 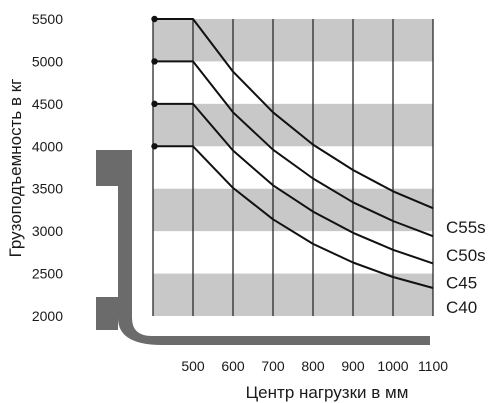 What do you see at coordinates (47, 61) in the screenshot?
I see `y-tick-label: 5000` at bounding box center [47, 61].